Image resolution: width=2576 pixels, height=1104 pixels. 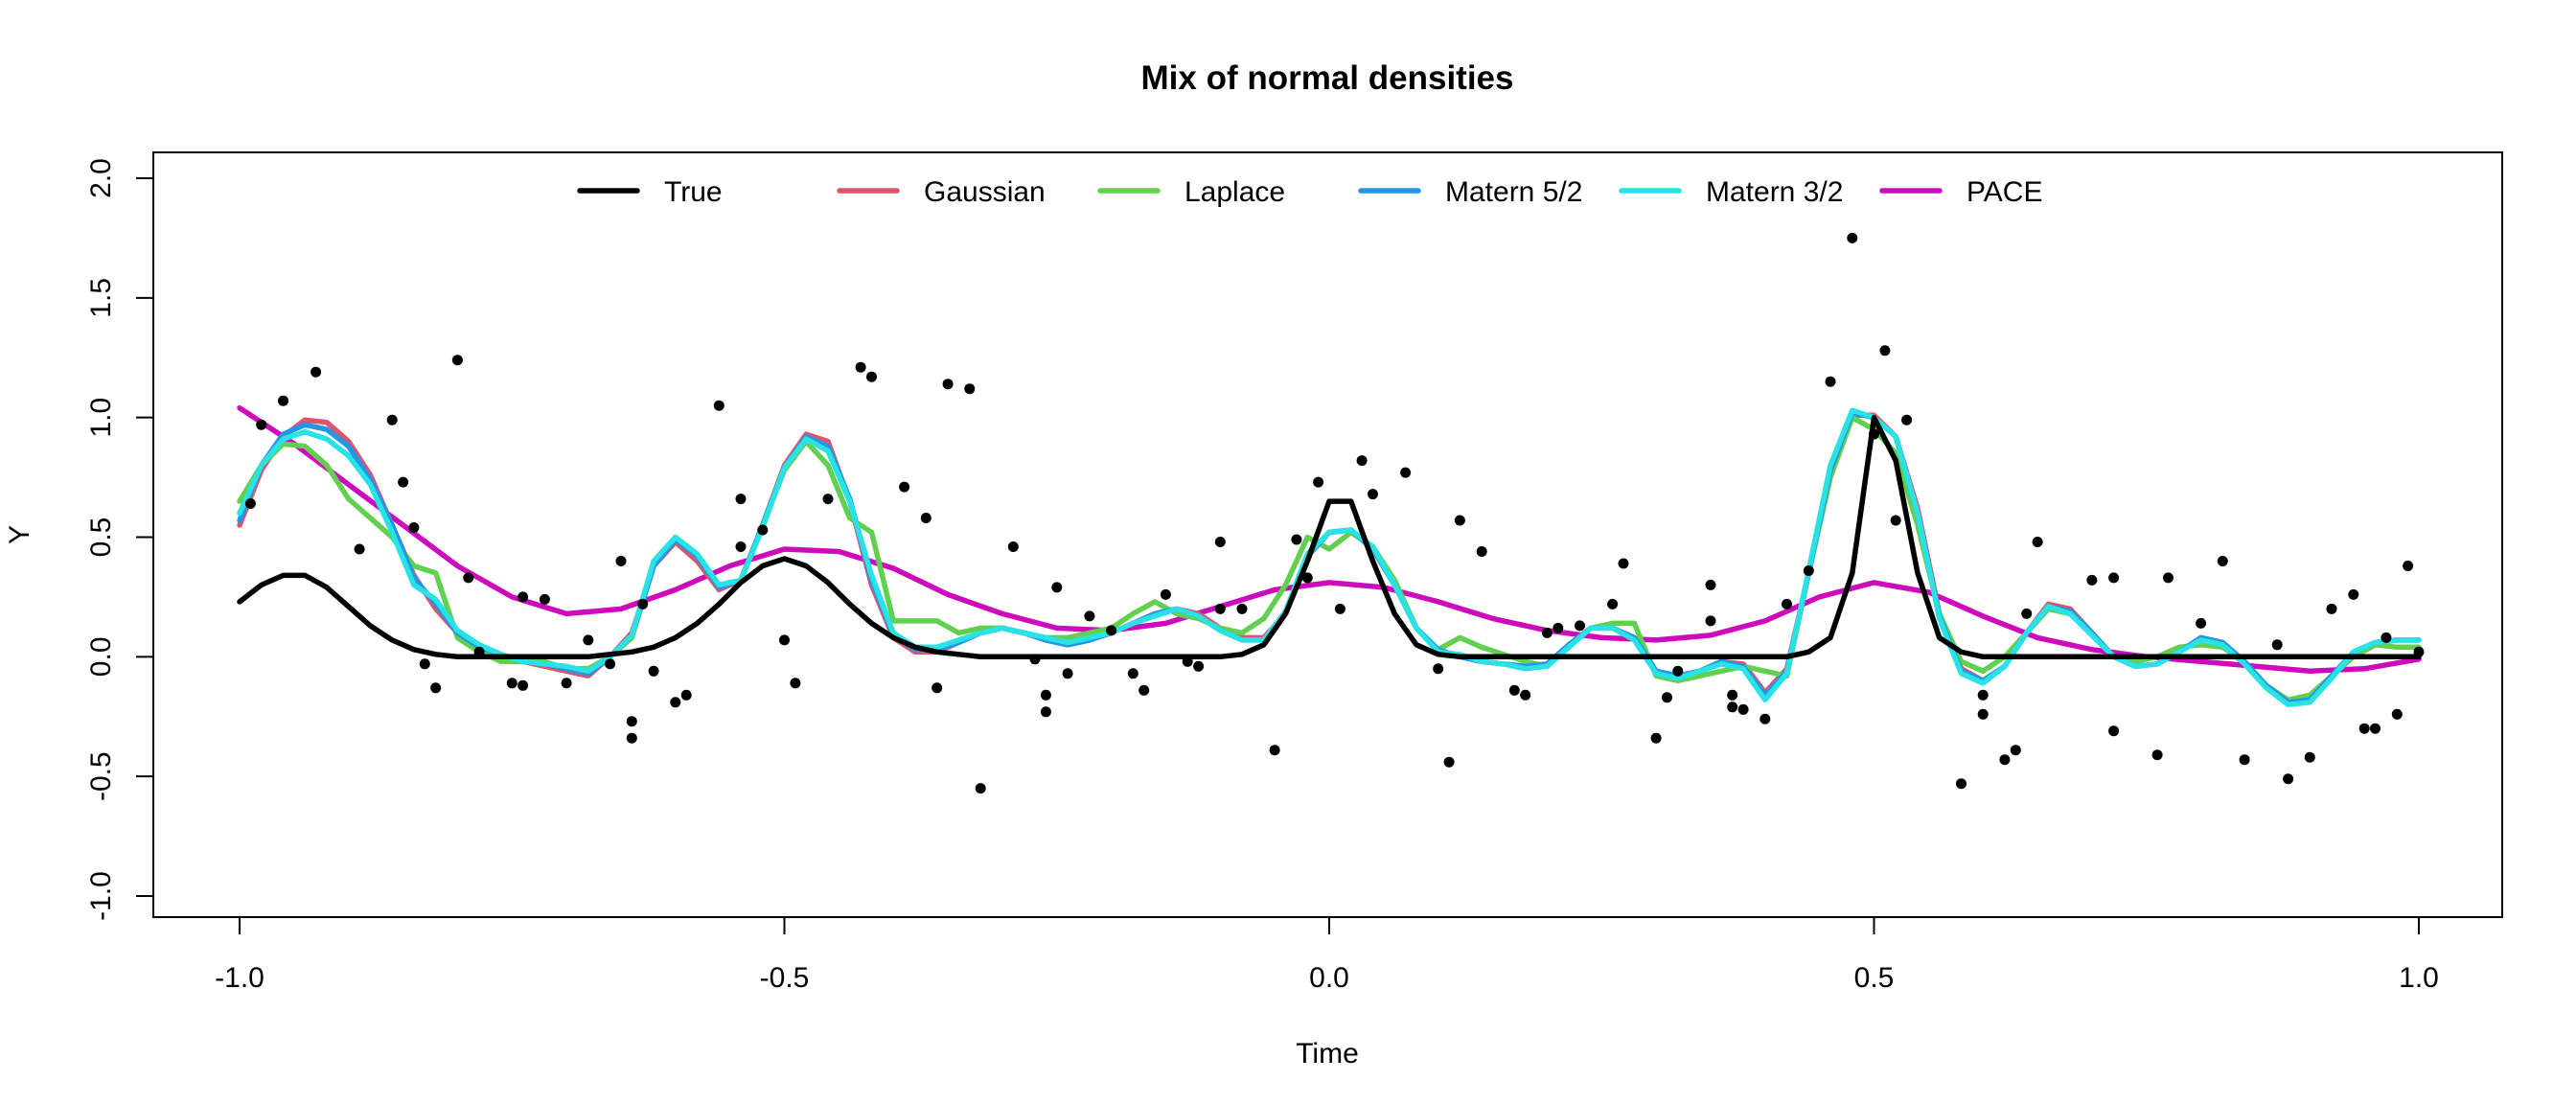 I want to click on y-tick-label: 2.0, so click(x=101, y=178).